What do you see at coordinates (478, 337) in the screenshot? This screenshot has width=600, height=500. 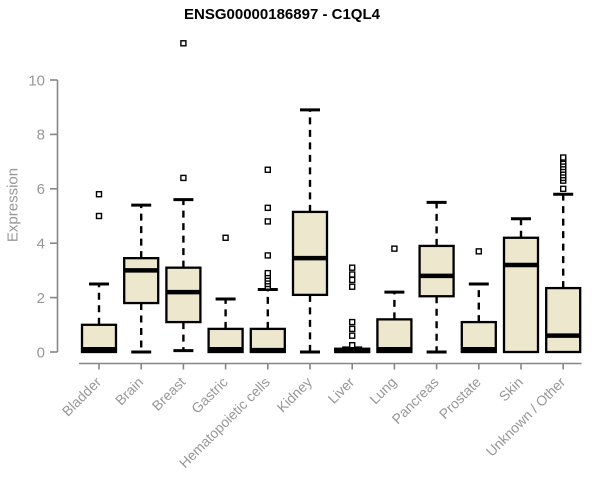 I see `box-prostate` at bounding box center [478, 337].